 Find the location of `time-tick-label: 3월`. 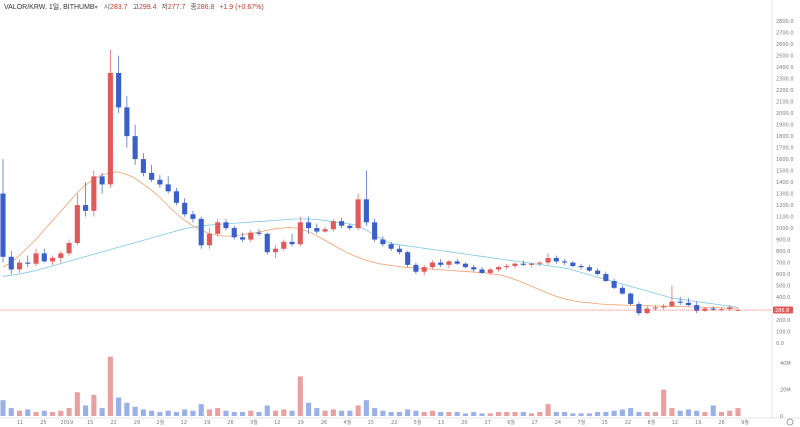

time-tick-label: 3월 is located at coordinates (254, 422).